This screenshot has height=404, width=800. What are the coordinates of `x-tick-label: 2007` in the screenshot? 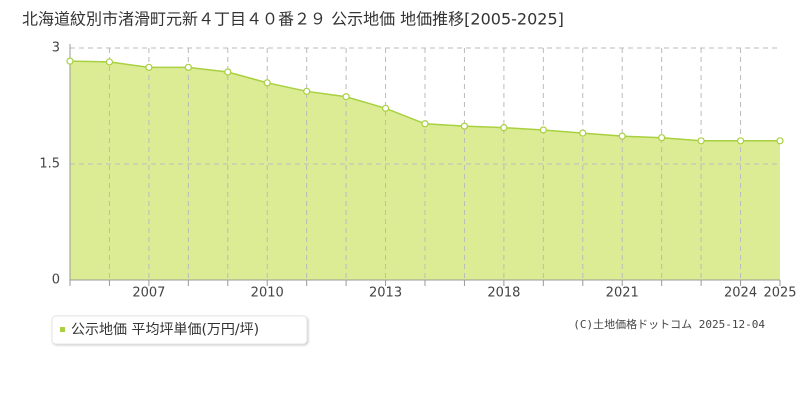 It's located at (148, 293).